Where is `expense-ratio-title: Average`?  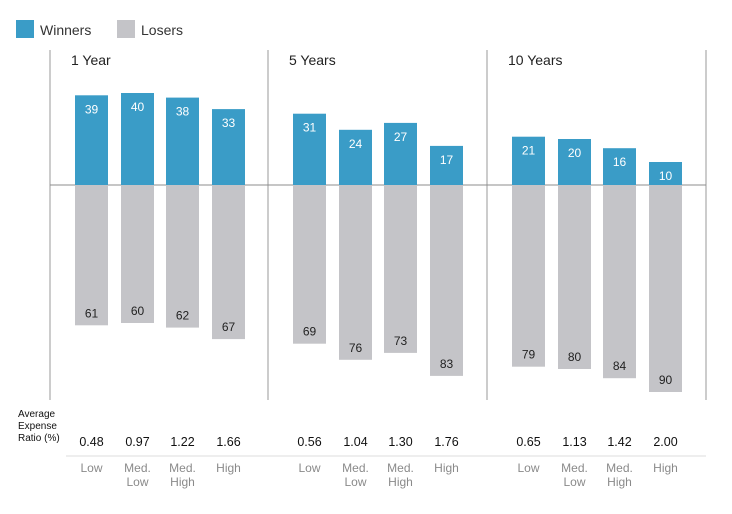 expense-ratio-title: Average is located at coordinates (37, 414).